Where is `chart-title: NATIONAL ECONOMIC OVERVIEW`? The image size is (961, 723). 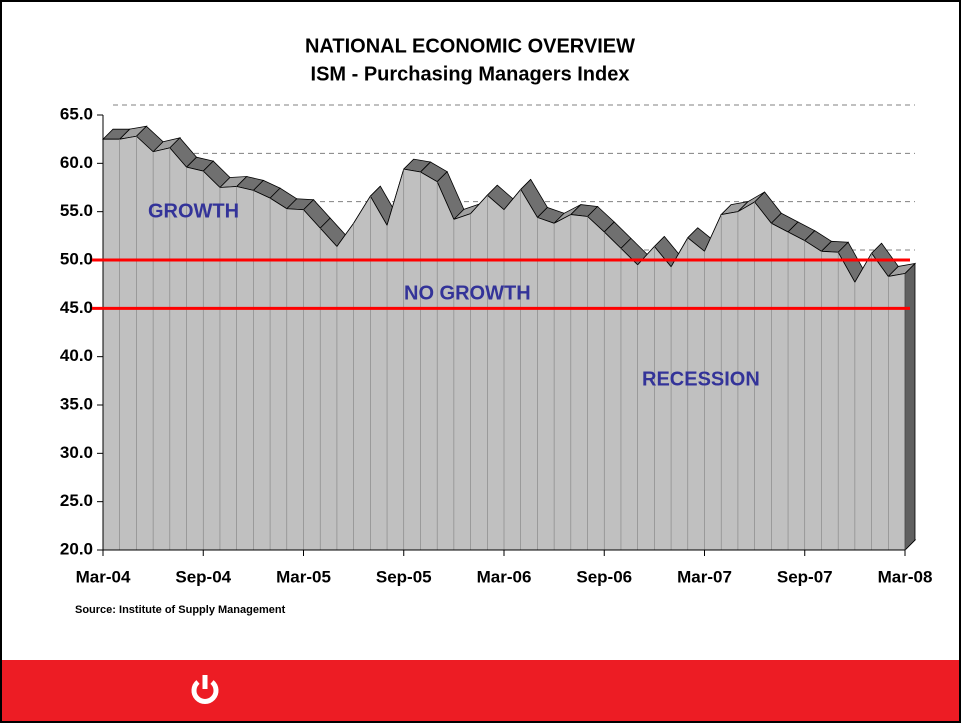 chart-title: NATIONAL ECONOMIC OVERVIEW is located at coordinates (470, 46).